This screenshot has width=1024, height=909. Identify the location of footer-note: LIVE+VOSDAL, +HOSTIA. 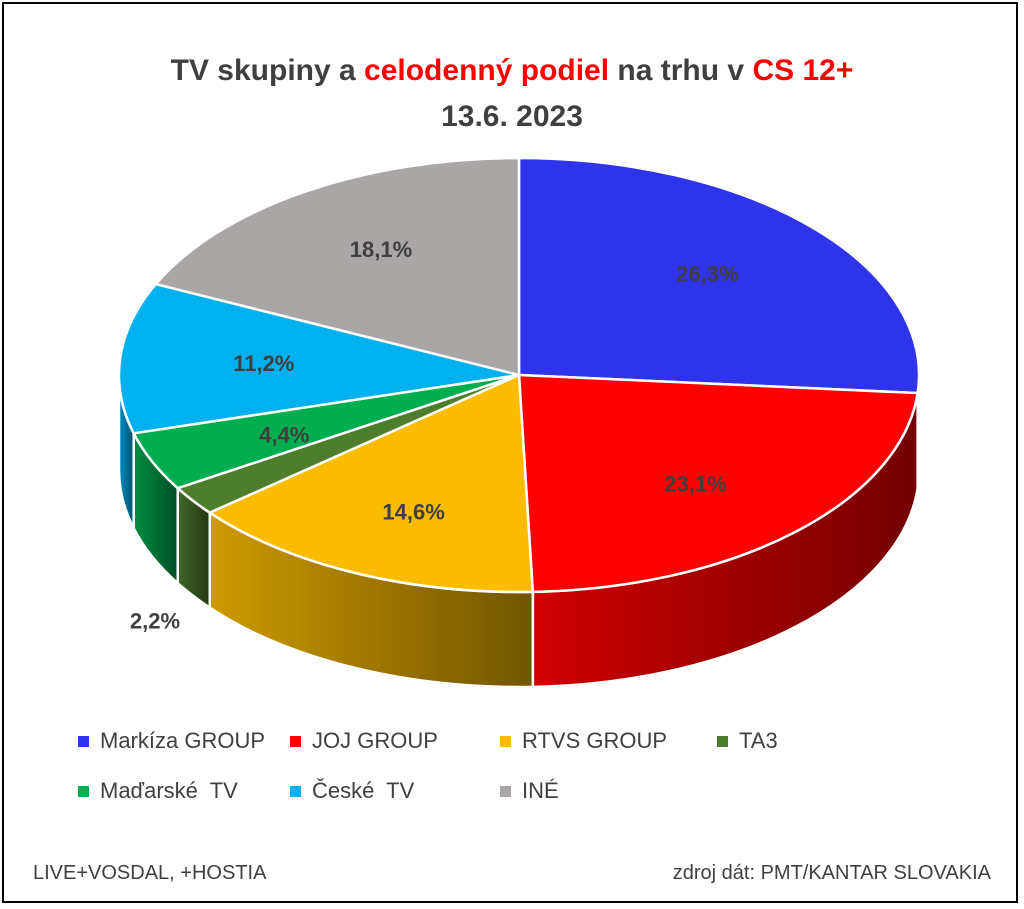
(150, 873).